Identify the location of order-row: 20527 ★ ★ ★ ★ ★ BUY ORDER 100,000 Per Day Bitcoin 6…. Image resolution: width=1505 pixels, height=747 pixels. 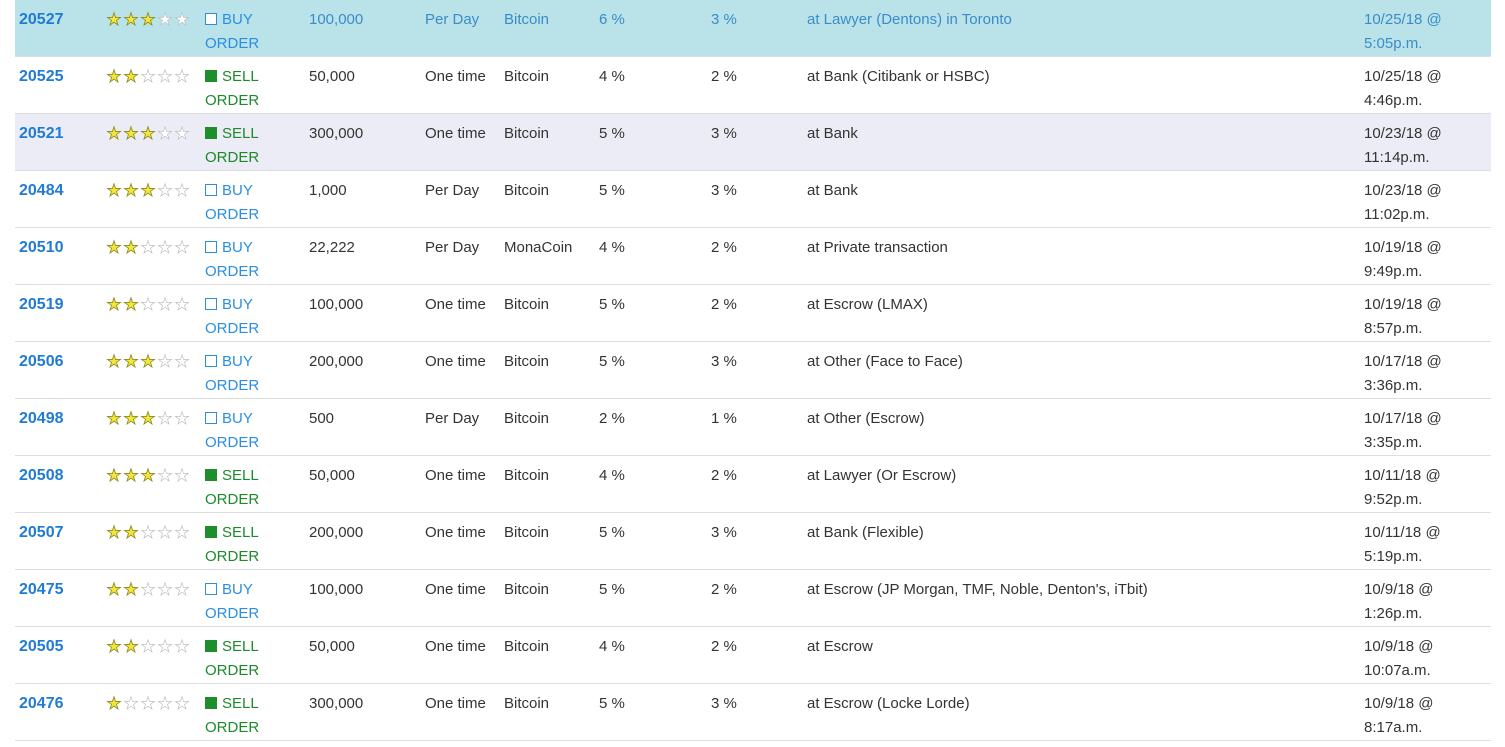
(753, 28).